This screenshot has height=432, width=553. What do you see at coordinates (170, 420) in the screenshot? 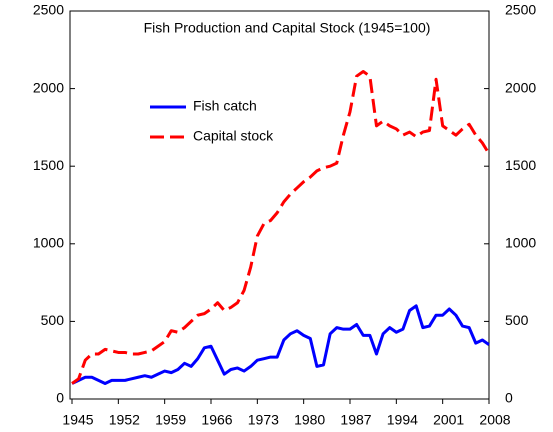
I see `x-tick-label: 1959` at bounding box center [170, 420].